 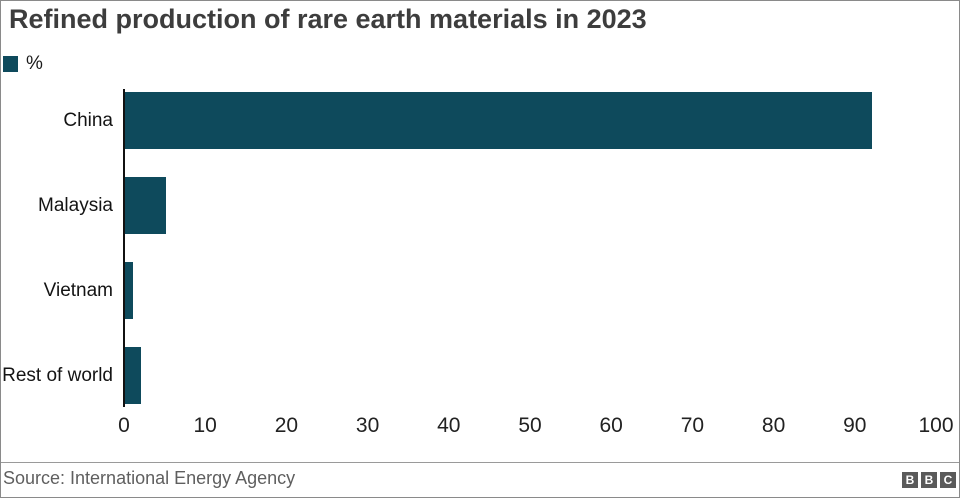 I want to click on x-tick-label: 40, so click(x=449, y=425).